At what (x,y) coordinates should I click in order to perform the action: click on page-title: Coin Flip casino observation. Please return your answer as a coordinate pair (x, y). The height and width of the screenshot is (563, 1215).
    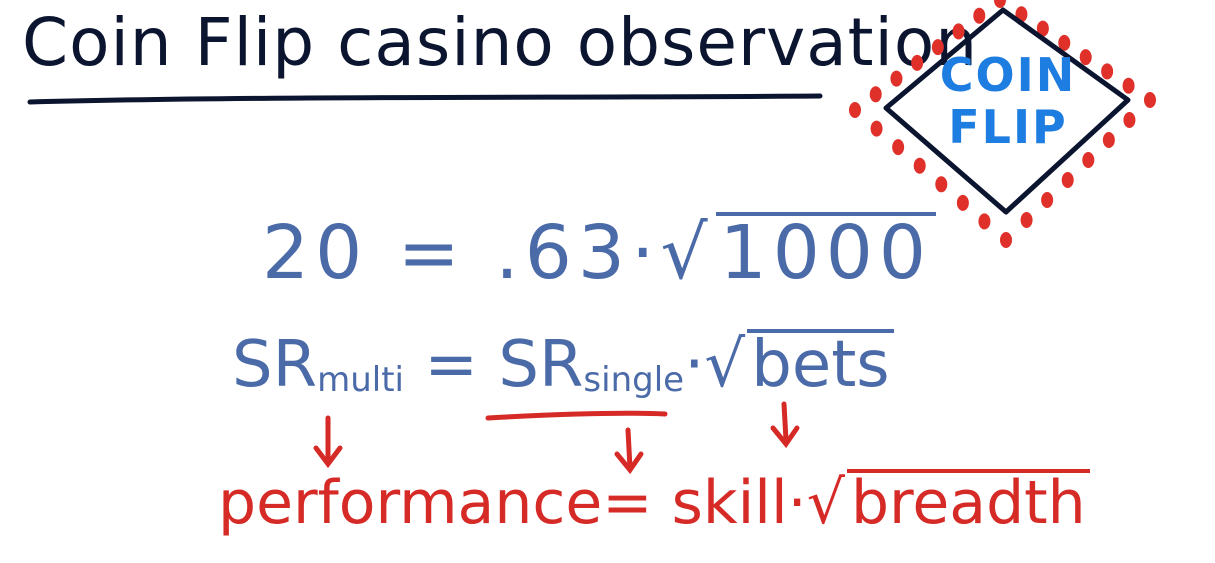
    Looking at the image, I should click on (500, 42).